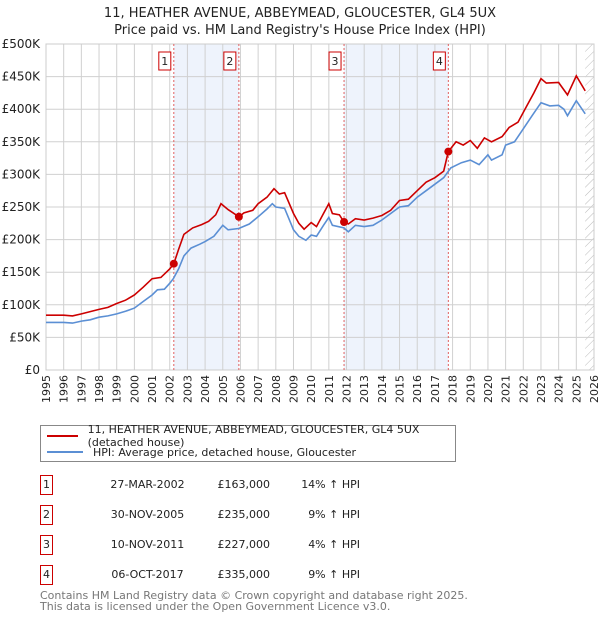 The width and height of the screenshot is (600, 620). What do you see at coordinates (22, 174) in the screenshot?
I see `y-tick-label: £300K` at bounding box center [22, 174].